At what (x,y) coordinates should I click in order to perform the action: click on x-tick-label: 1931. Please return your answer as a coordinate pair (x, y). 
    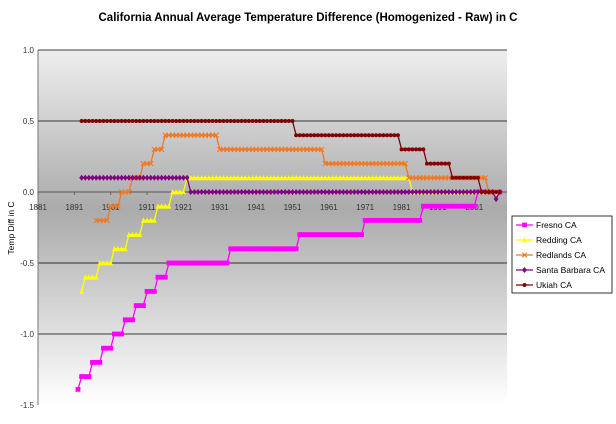
    Looking at the image, I should click on (220, 207).